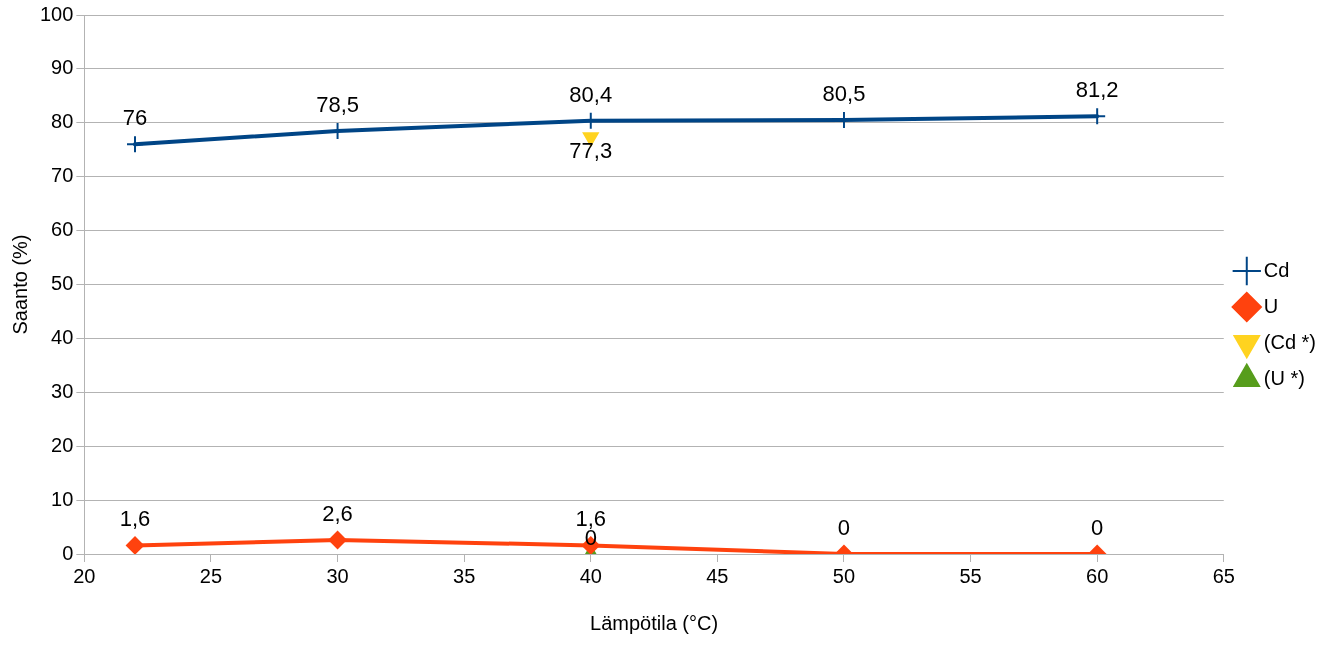 This screenshot has width=1336, height=645. I want to click on y-tick-label: 50, so click(62, 283).